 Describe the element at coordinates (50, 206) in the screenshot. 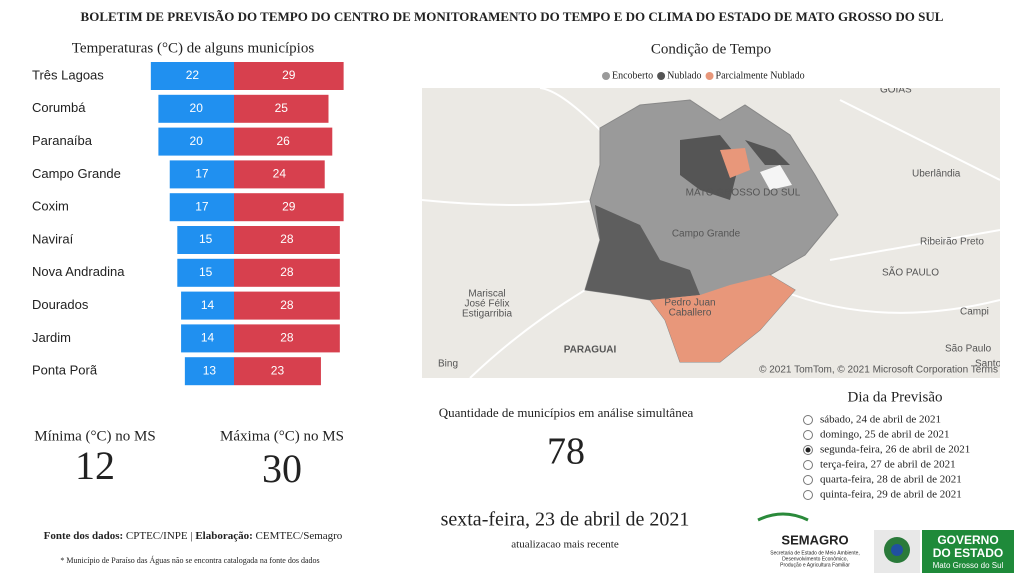

I see `category-label: Coxim` at that location.